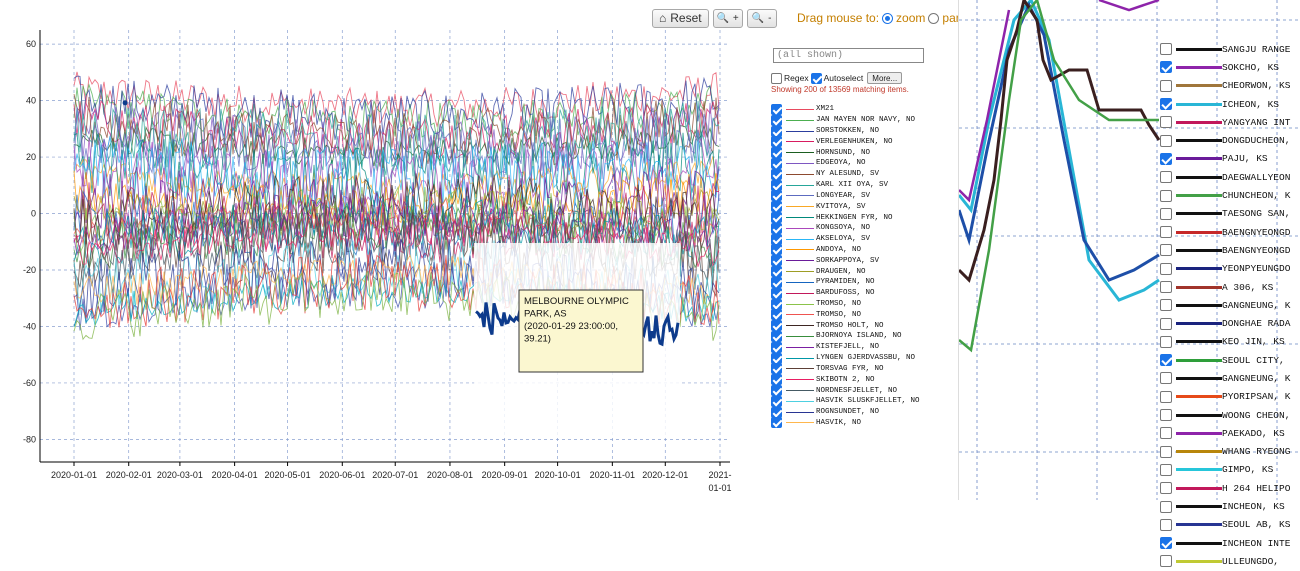  Describe the element at coordinates (845, 369) in the screenshot. I see `legend-item: TORSVAG FYR, NO` at that location.